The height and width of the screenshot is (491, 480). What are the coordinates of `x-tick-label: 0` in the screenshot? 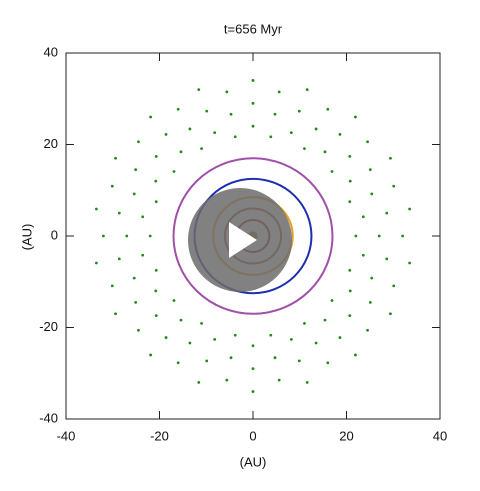 It's located at (252, 435).